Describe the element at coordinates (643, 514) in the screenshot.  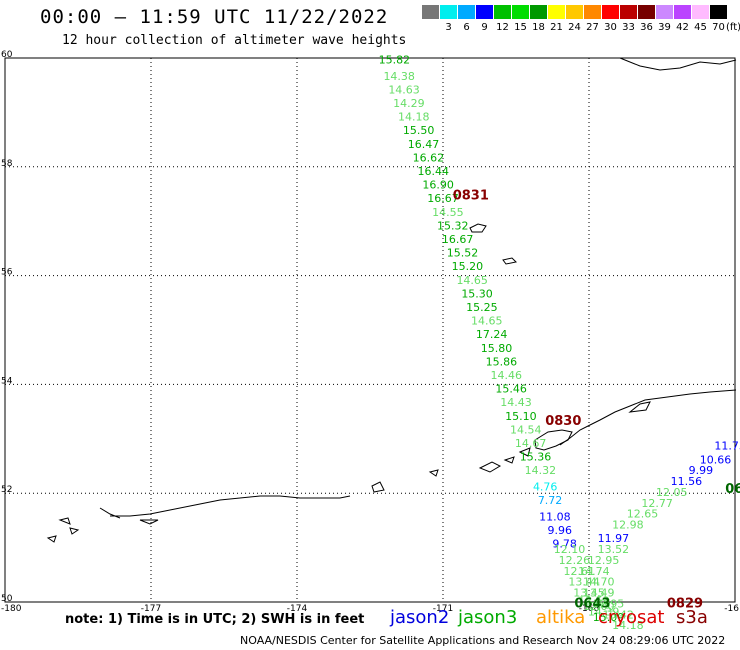
I see `wave-height-value: 12.65` at that location.